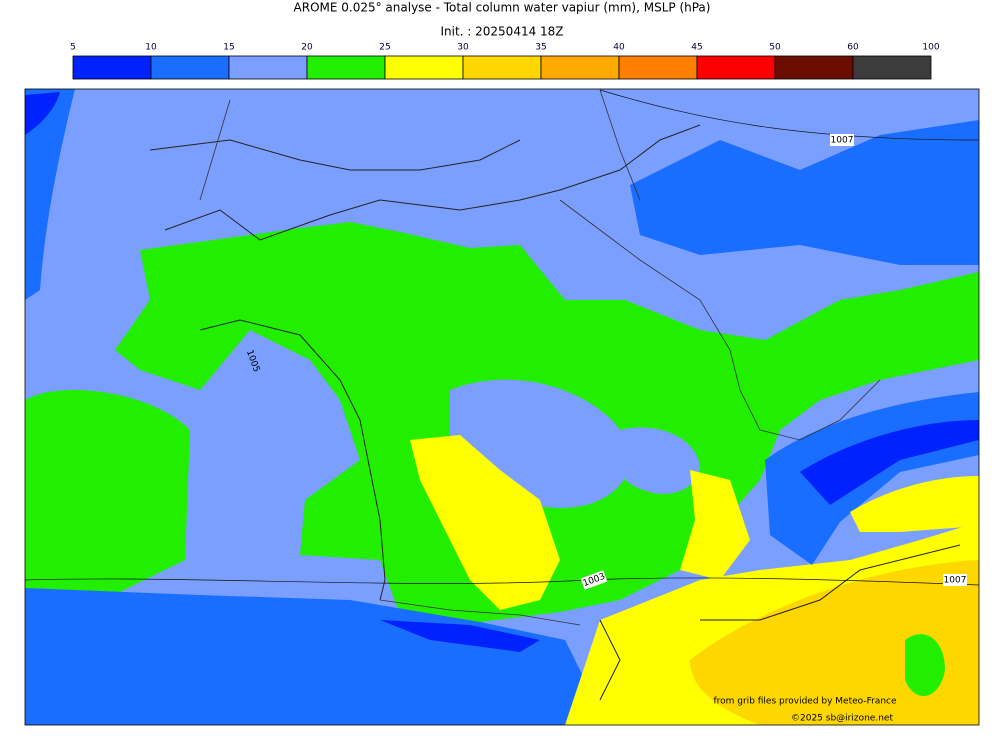 This screenshot has height=738, width=1005. Describe the element at coordinates (775, 48) in the screenshot. I see `colorbar-tick-label: 50` at that location.